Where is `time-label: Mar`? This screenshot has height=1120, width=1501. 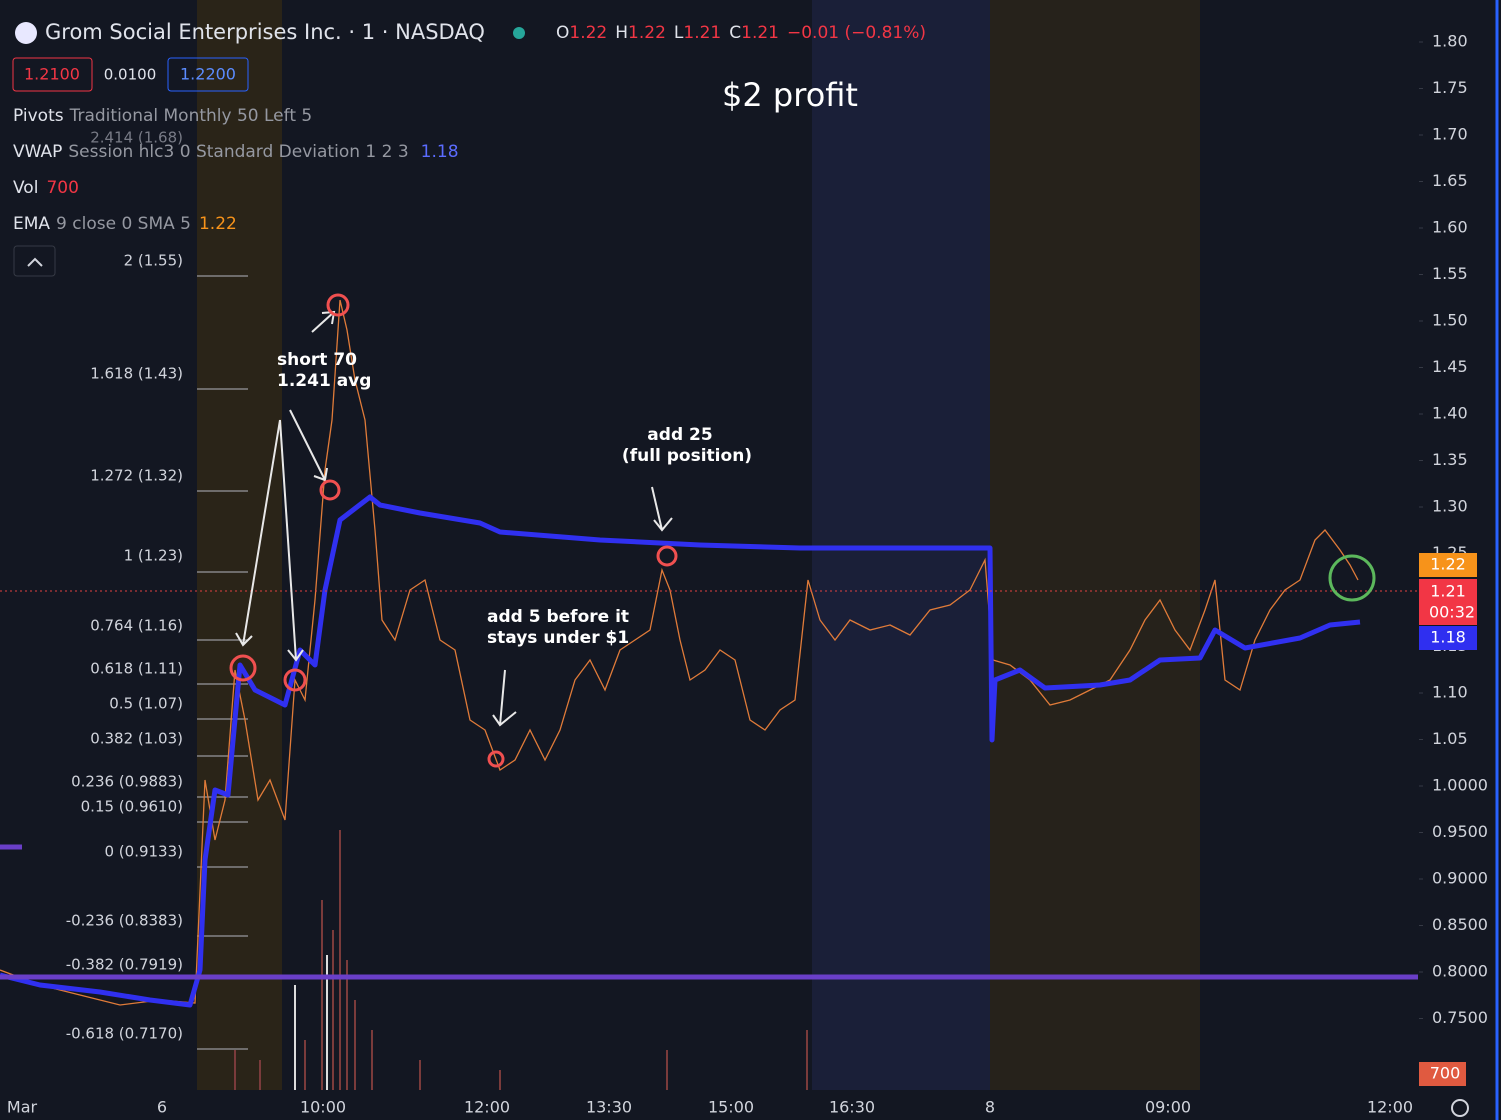 time-label: Mar is located at coordinates (22, 1107).